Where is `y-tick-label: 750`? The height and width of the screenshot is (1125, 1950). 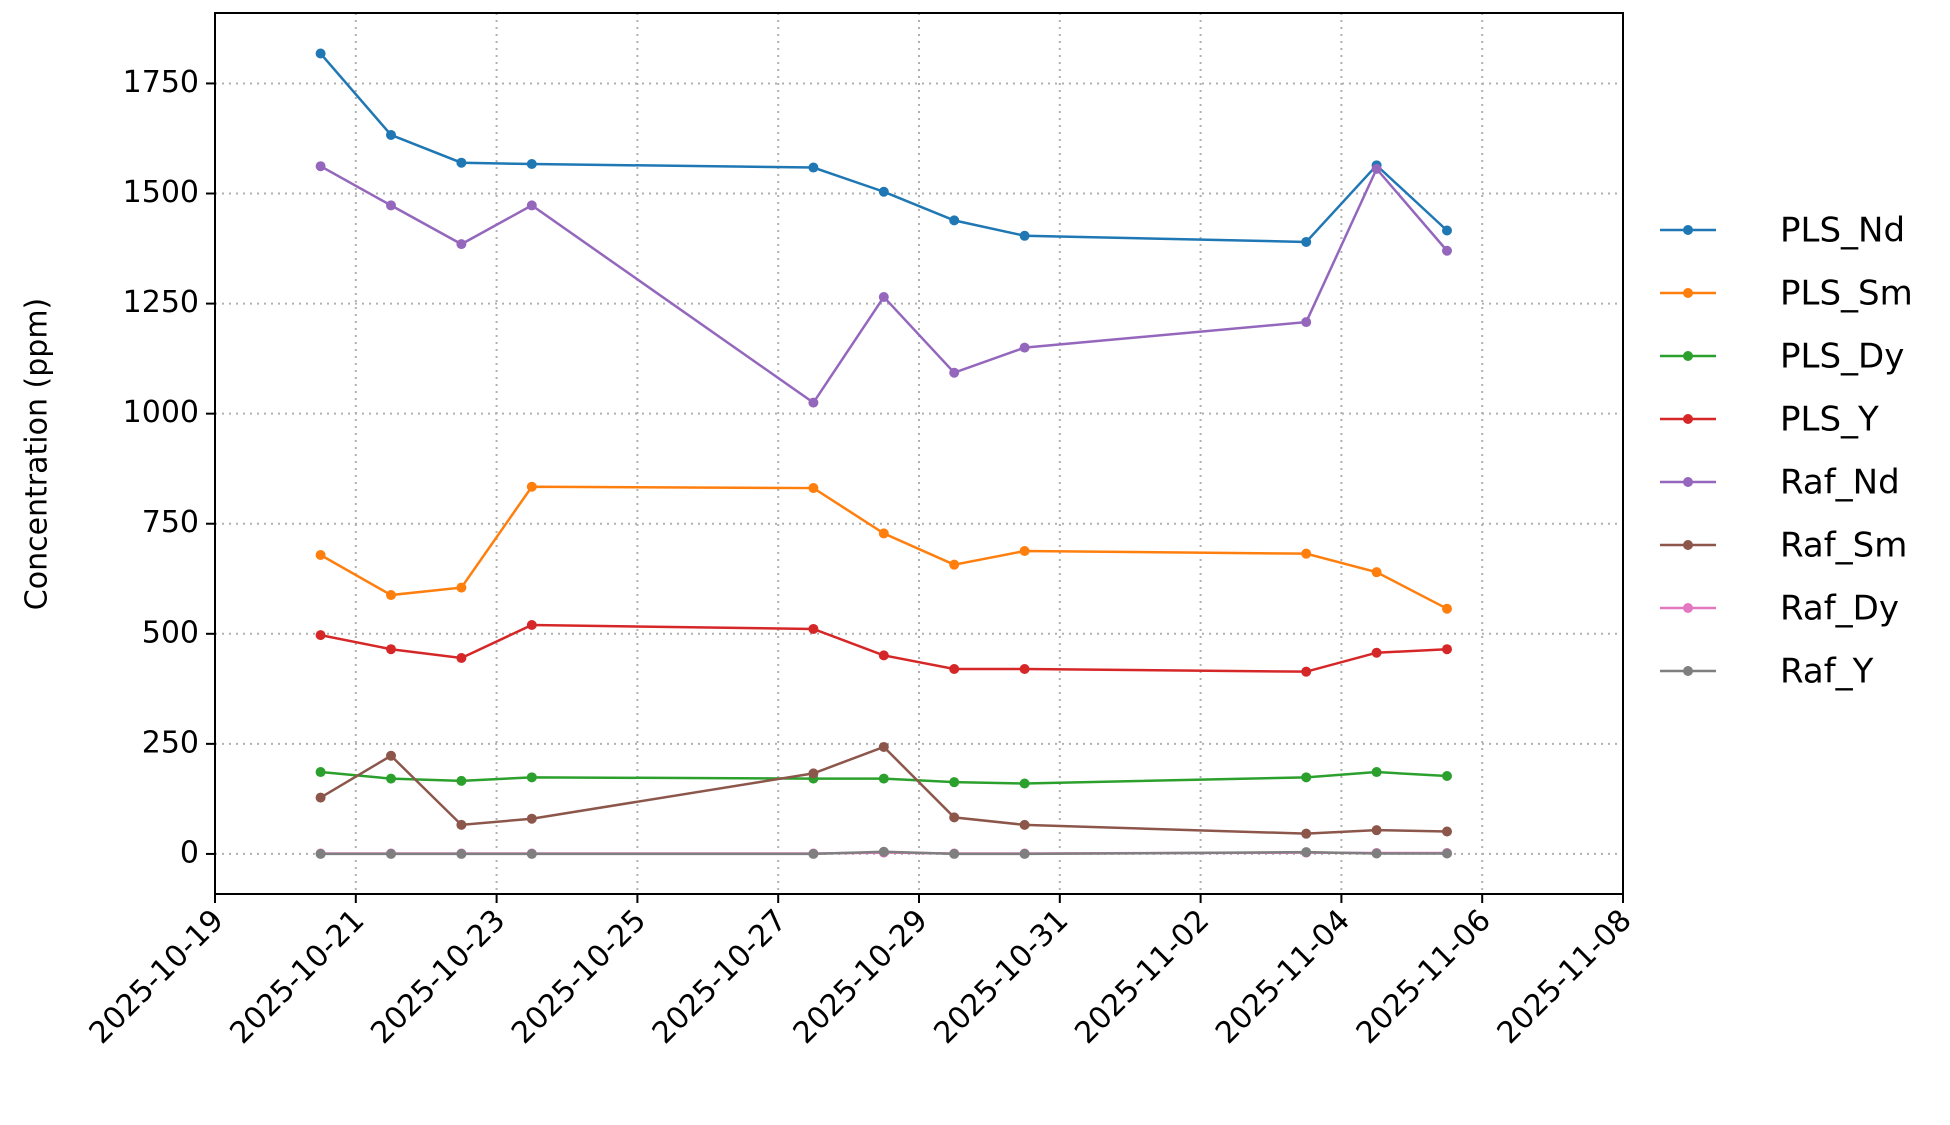 y-tick-label: 750 is located at coordinates (170, 522).